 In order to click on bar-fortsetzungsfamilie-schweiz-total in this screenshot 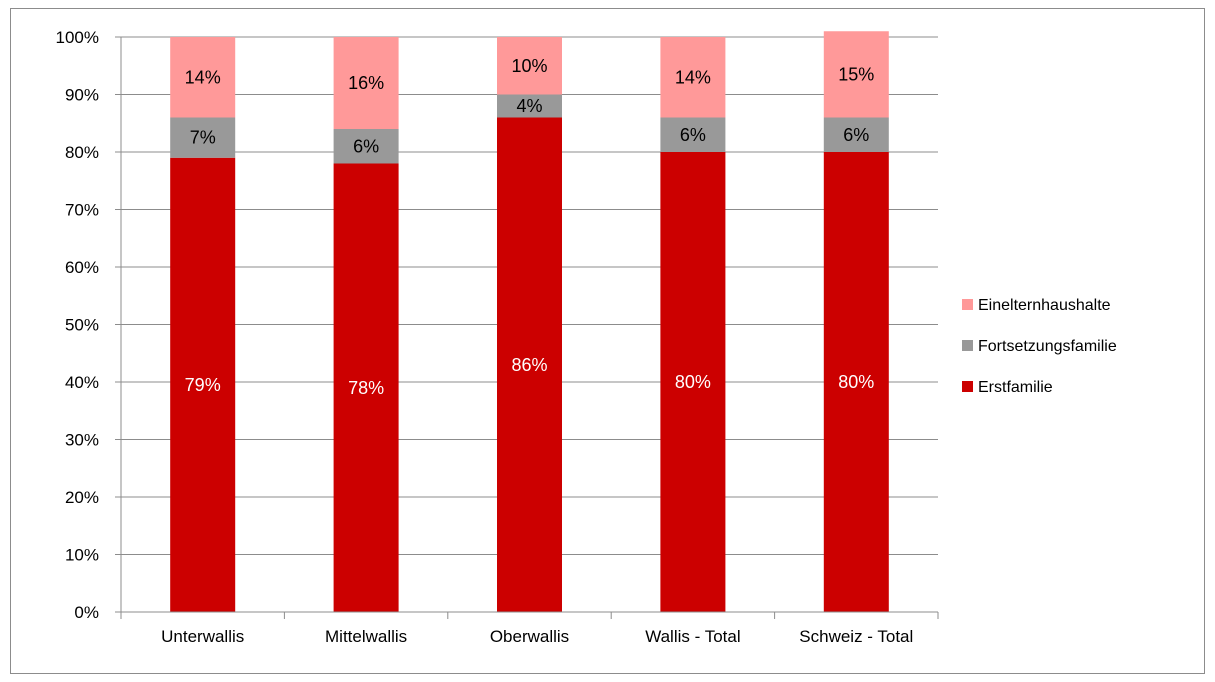, I will do `click(856, 134)`.